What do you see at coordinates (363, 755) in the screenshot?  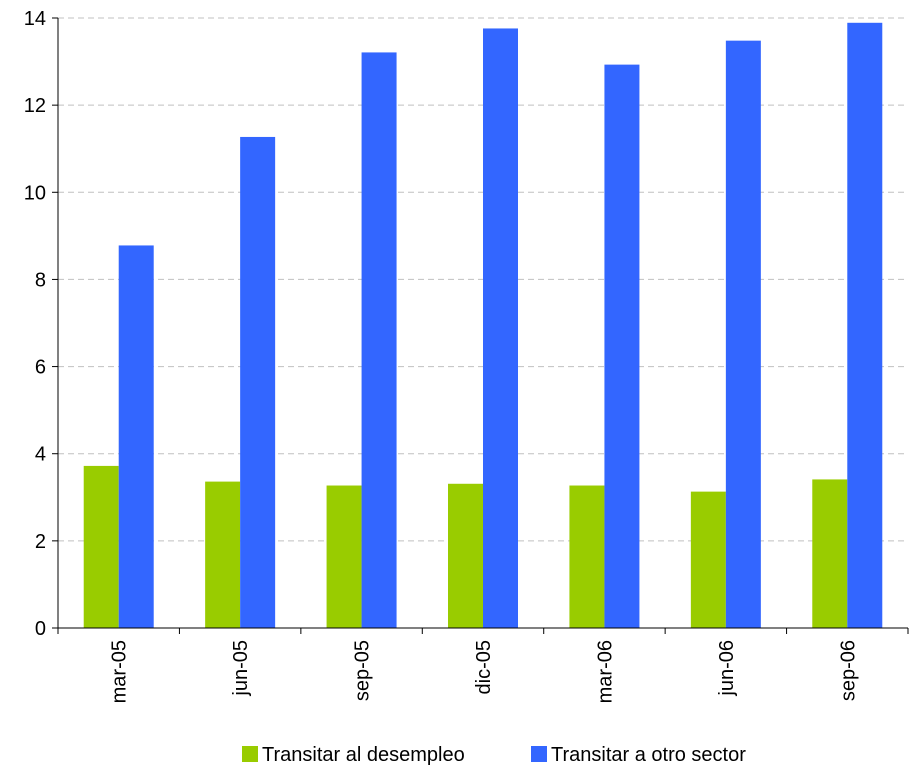 I see `legend-label-desempleo: Transitar al desempleo` at bounding box center [363, 755].